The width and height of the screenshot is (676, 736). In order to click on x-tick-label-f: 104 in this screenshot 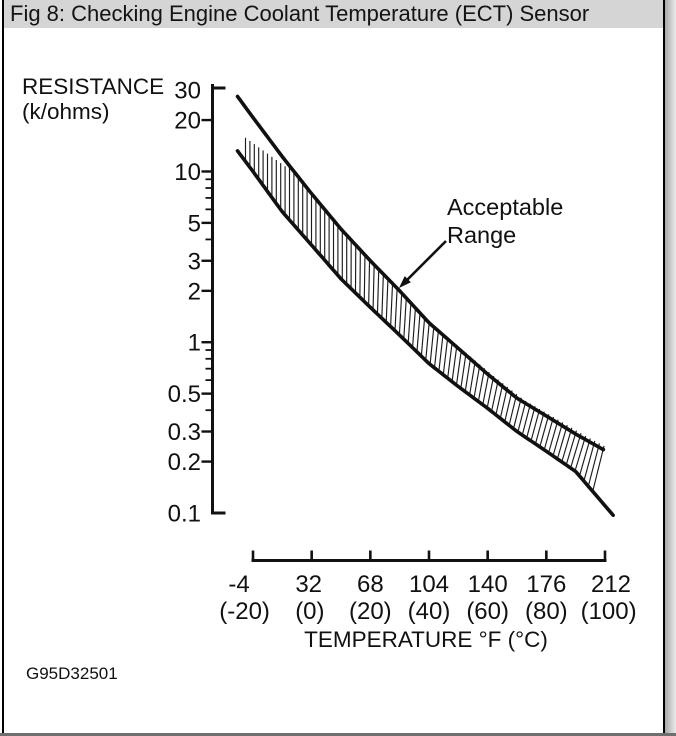, I will do `click(429, 584)`.